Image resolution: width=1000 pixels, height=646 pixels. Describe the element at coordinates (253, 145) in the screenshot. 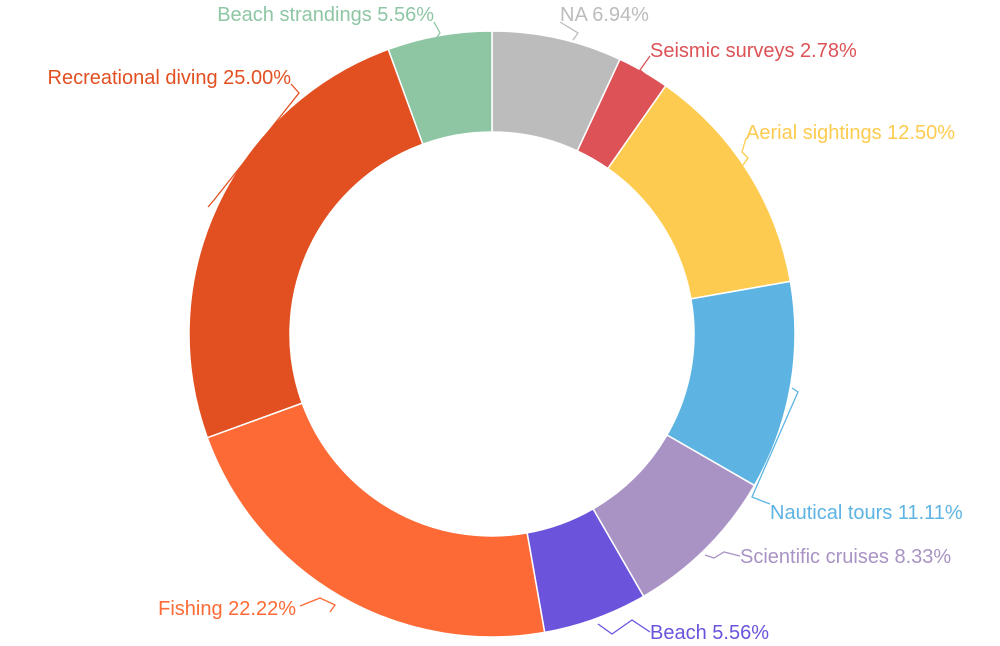

I see `leader-line-recreational-diving` at that location.